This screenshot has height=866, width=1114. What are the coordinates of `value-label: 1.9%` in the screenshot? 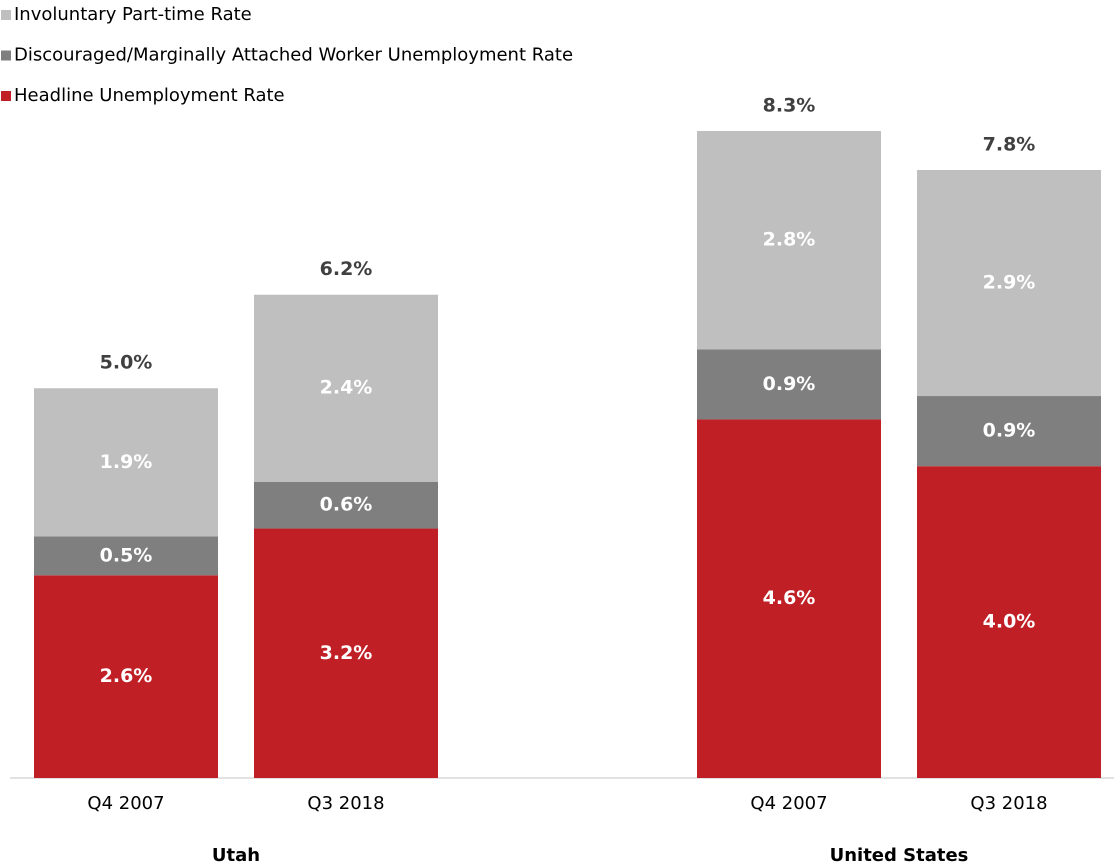 It's located at (126, 462).